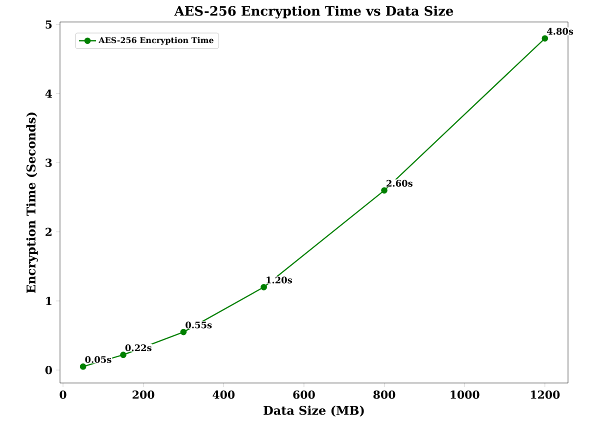 The image size is (592, 428). I want to click on x-tick-label: 200, so click(143, 394).